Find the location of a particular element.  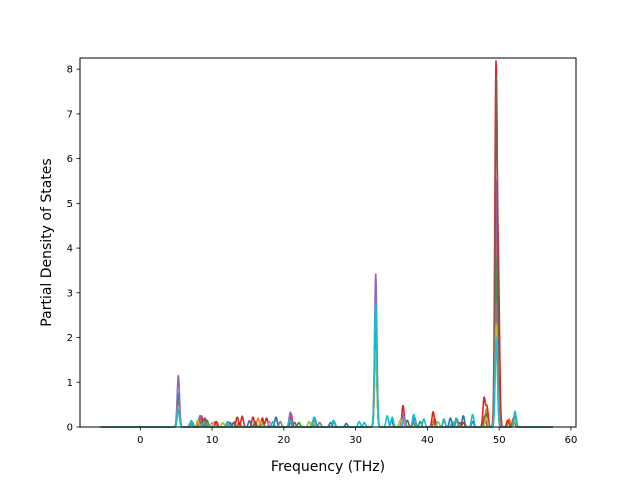

y-tick-label: 2 is located at coordinates (70, 338).